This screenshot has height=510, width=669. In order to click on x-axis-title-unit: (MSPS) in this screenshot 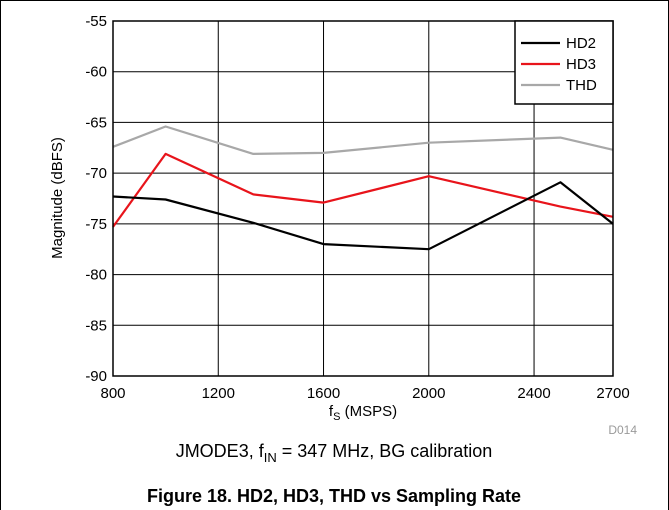, I will do `click(368, 411)`.